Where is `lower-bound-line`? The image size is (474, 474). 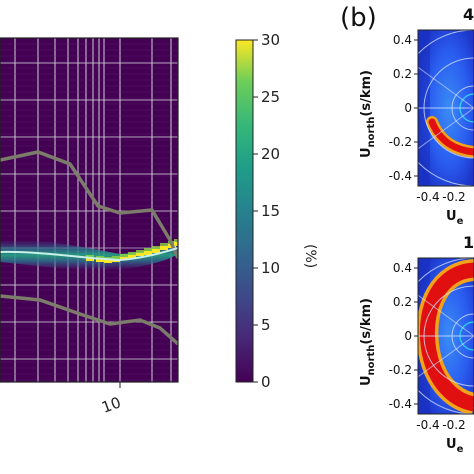 lower-bound-line is located at coordinates (89, 320).